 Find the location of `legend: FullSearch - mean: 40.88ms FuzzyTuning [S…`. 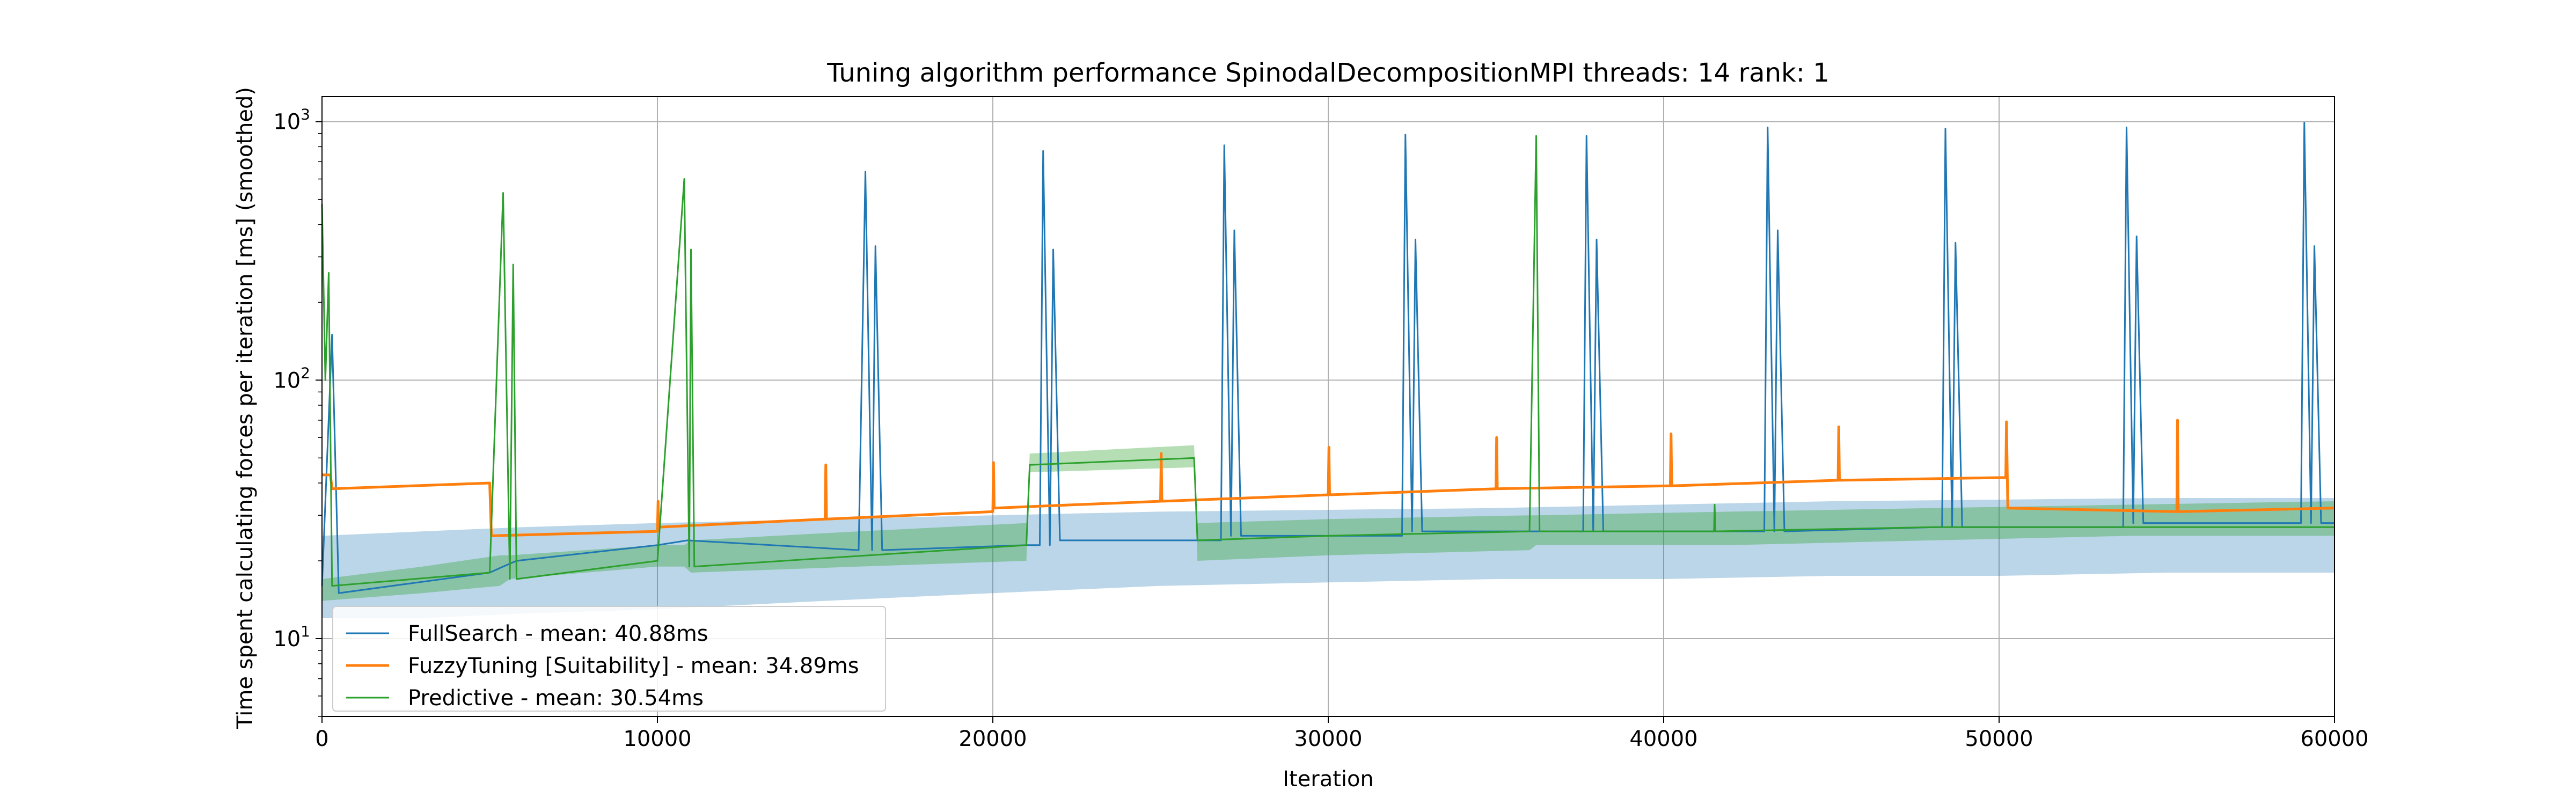

legend: FullSearch - mean: 40.88ms FuzzyTuning [S… is located at coordinates (609, 659).